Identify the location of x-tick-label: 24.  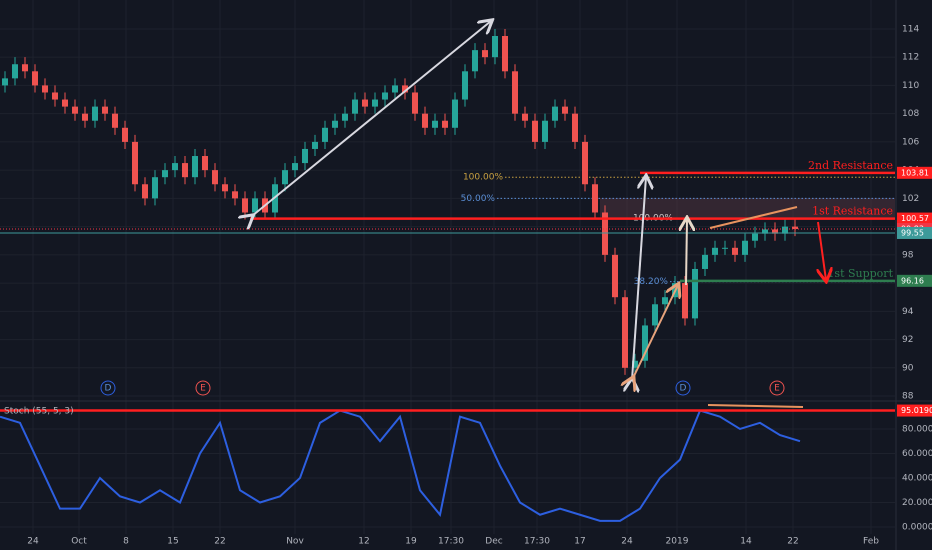
(33, 542).